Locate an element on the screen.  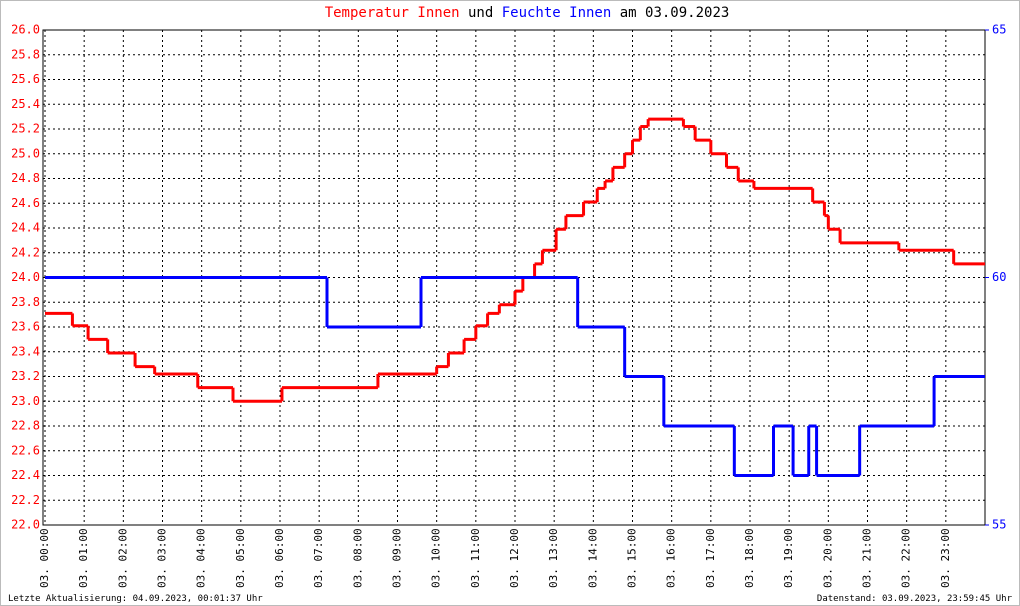
x-tick-label: 03. 19:00 is located at coordinates (788, 558).